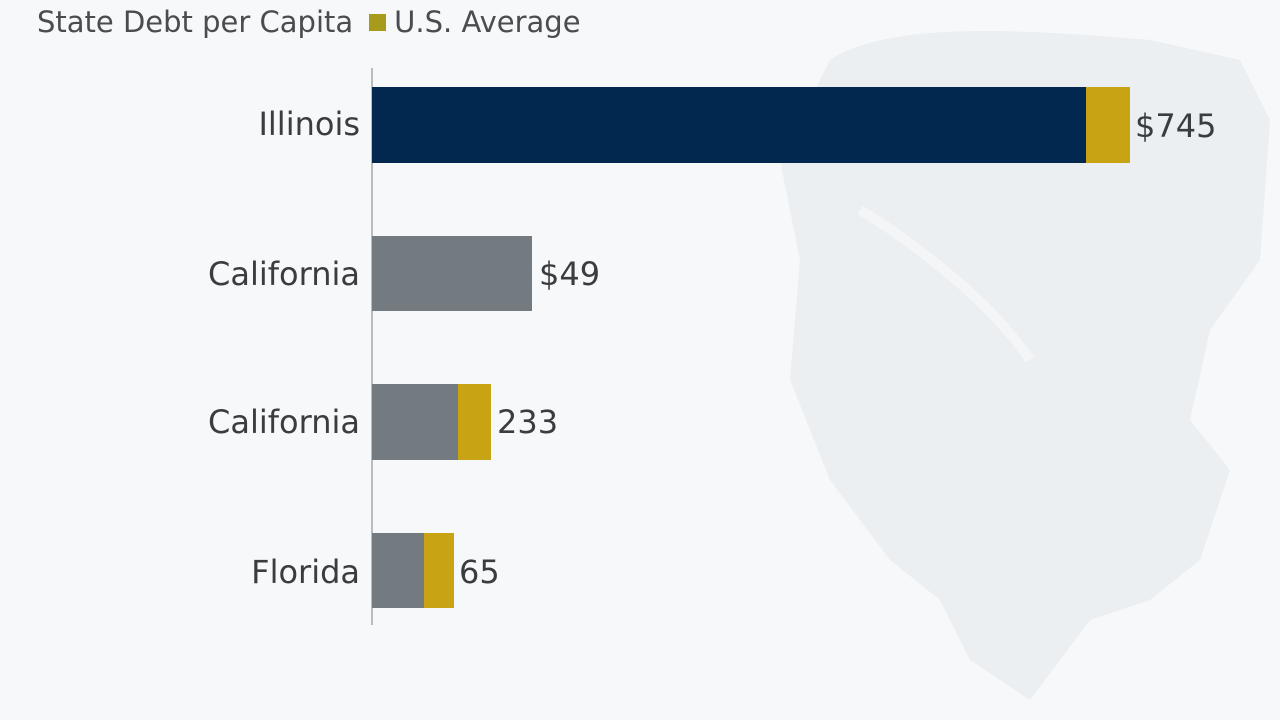 This screenshot has height=720, width=1280. I want to click on bar-illinois-state-debt, so click(729, 125).